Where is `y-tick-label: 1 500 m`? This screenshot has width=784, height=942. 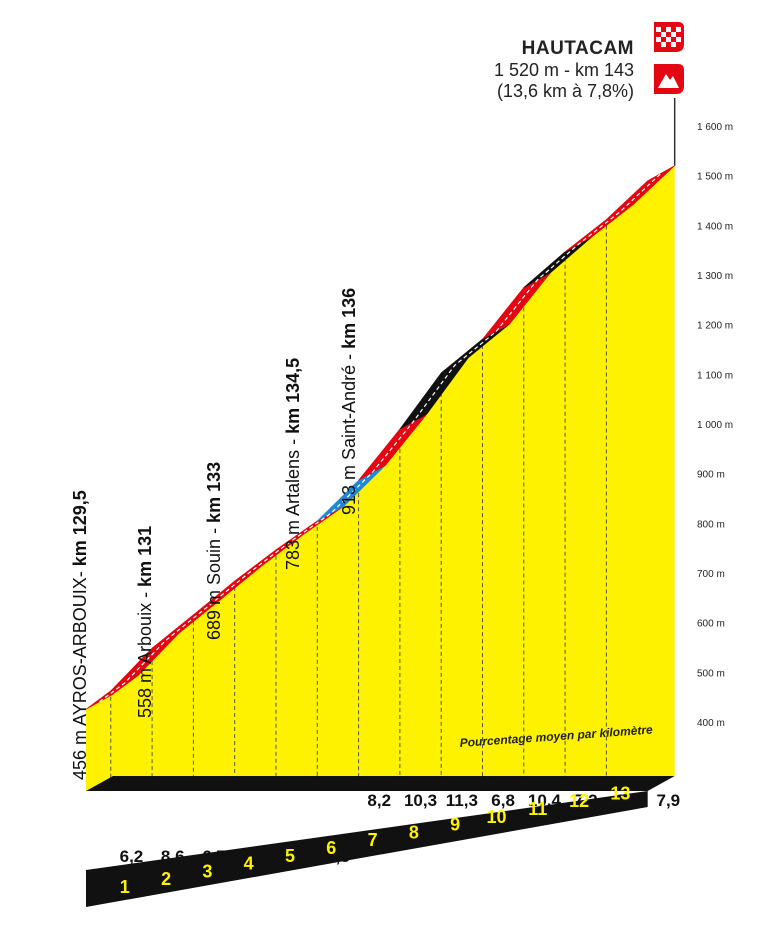 y-tick-label: 1 500 m is located at coordinates (715, 177).